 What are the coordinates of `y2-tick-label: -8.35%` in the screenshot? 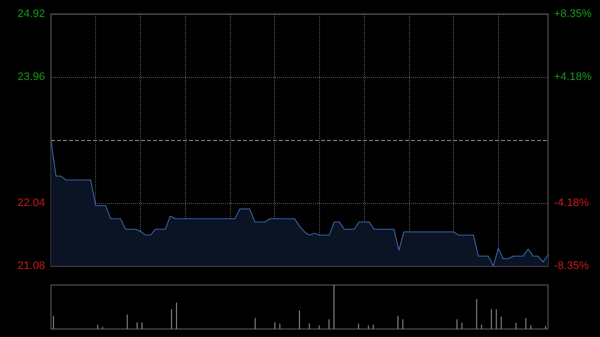 It's located at (572, 266).